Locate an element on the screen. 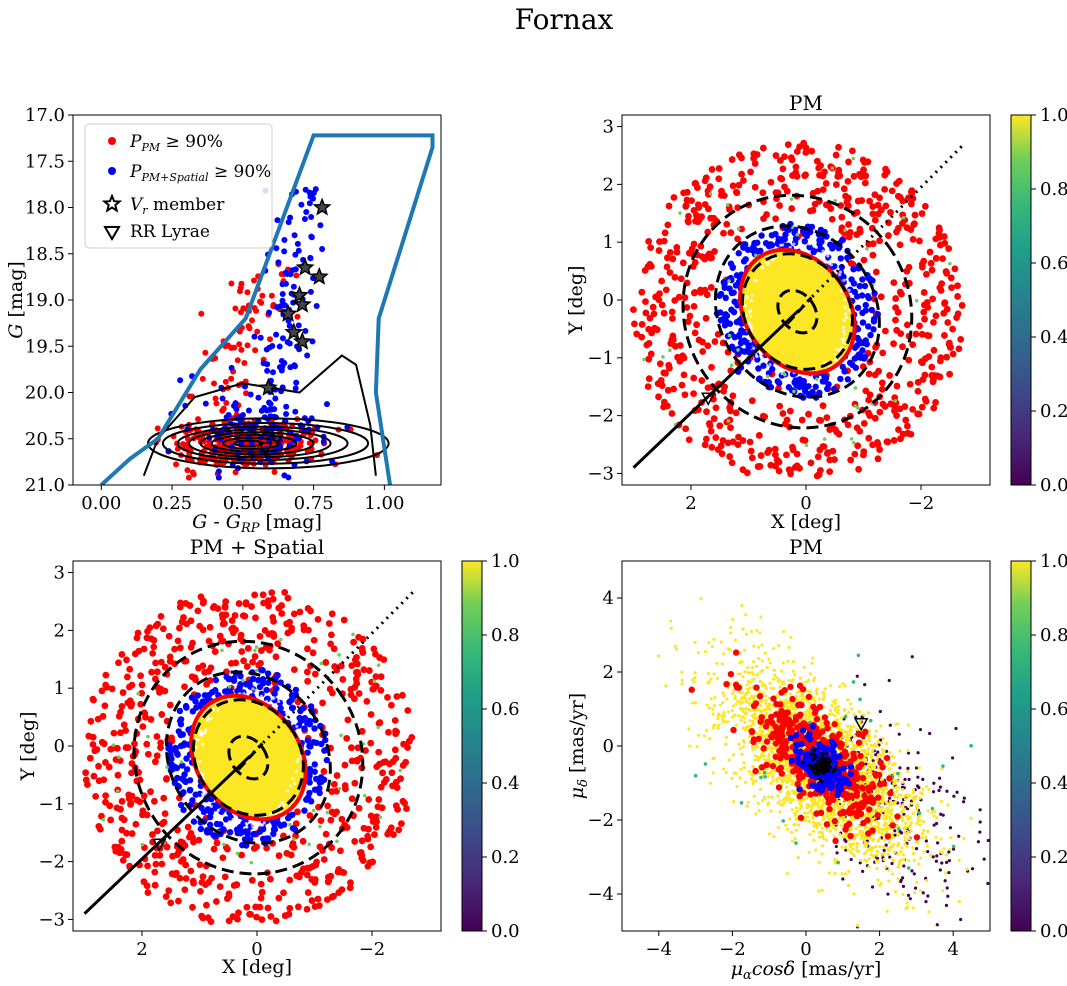 The height and width of the screenshot is (986, 1067). top-major-axis-solid is located at coordinates (715, 389).